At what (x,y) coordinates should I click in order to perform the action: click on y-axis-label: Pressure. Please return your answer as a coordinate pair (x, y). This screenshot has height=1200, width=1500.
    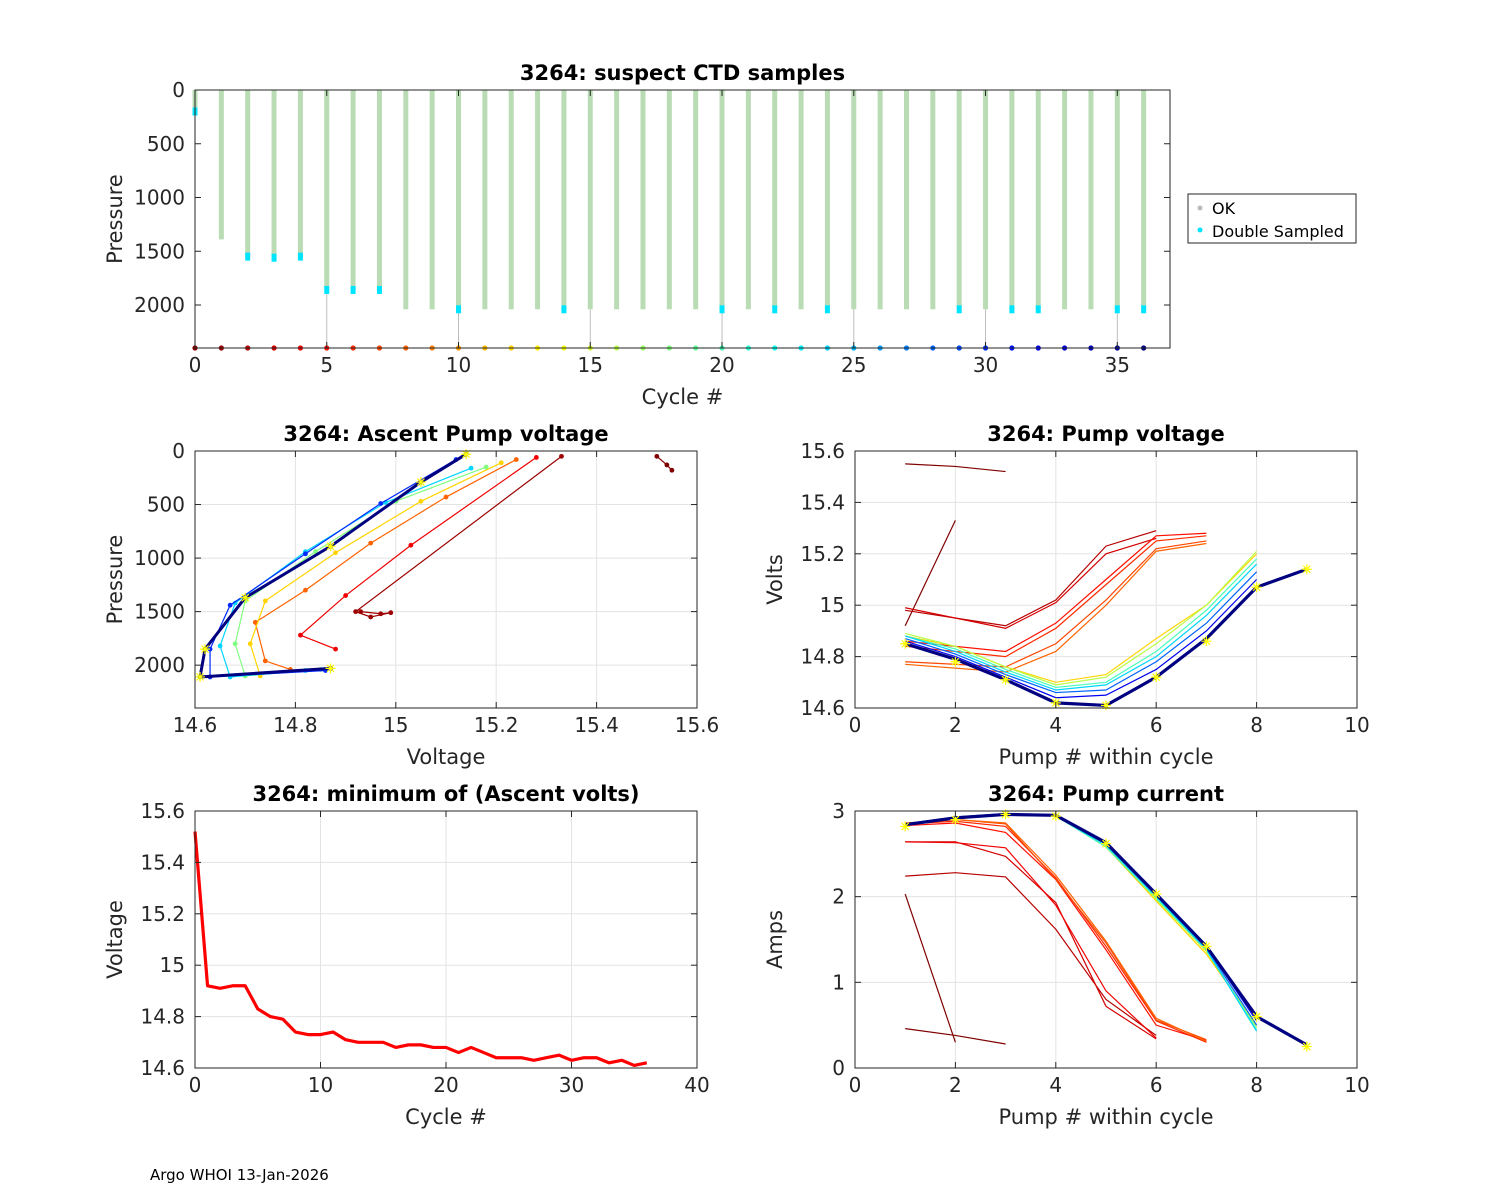
    Looking at the image, I should click on (115, 580).